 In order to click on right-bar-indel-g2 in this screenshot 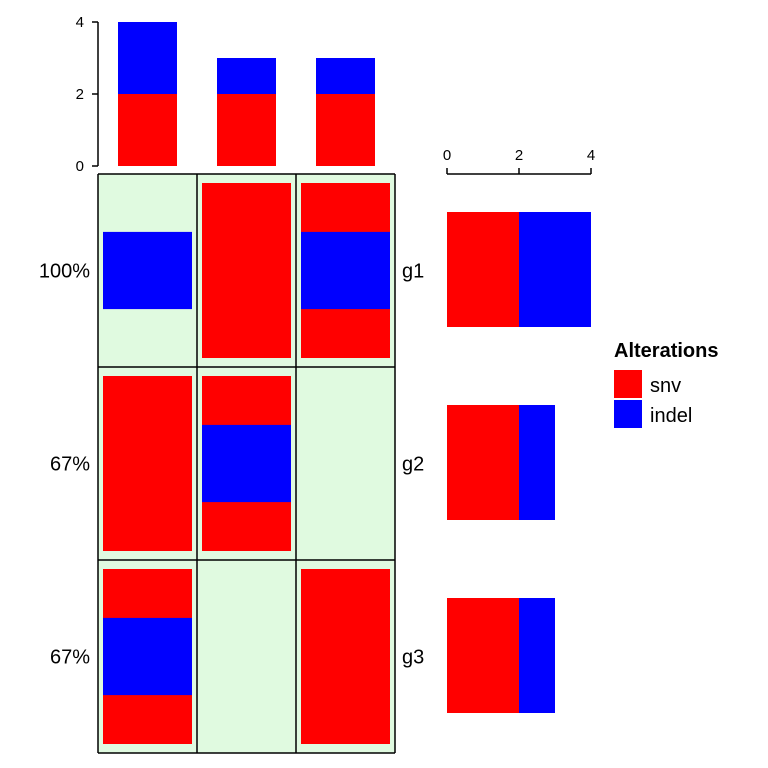, I will do `click(537, 462)`.